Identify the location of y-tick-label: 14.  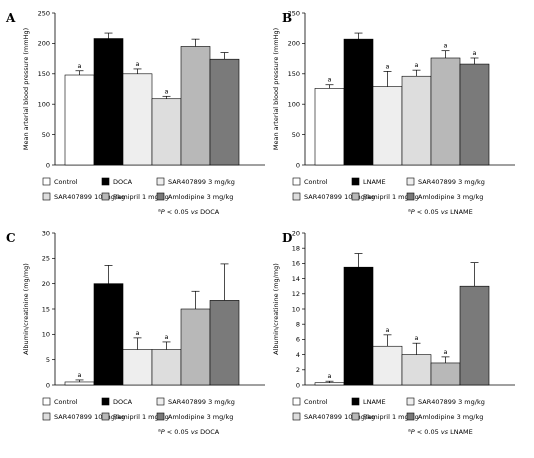
(296, 279).